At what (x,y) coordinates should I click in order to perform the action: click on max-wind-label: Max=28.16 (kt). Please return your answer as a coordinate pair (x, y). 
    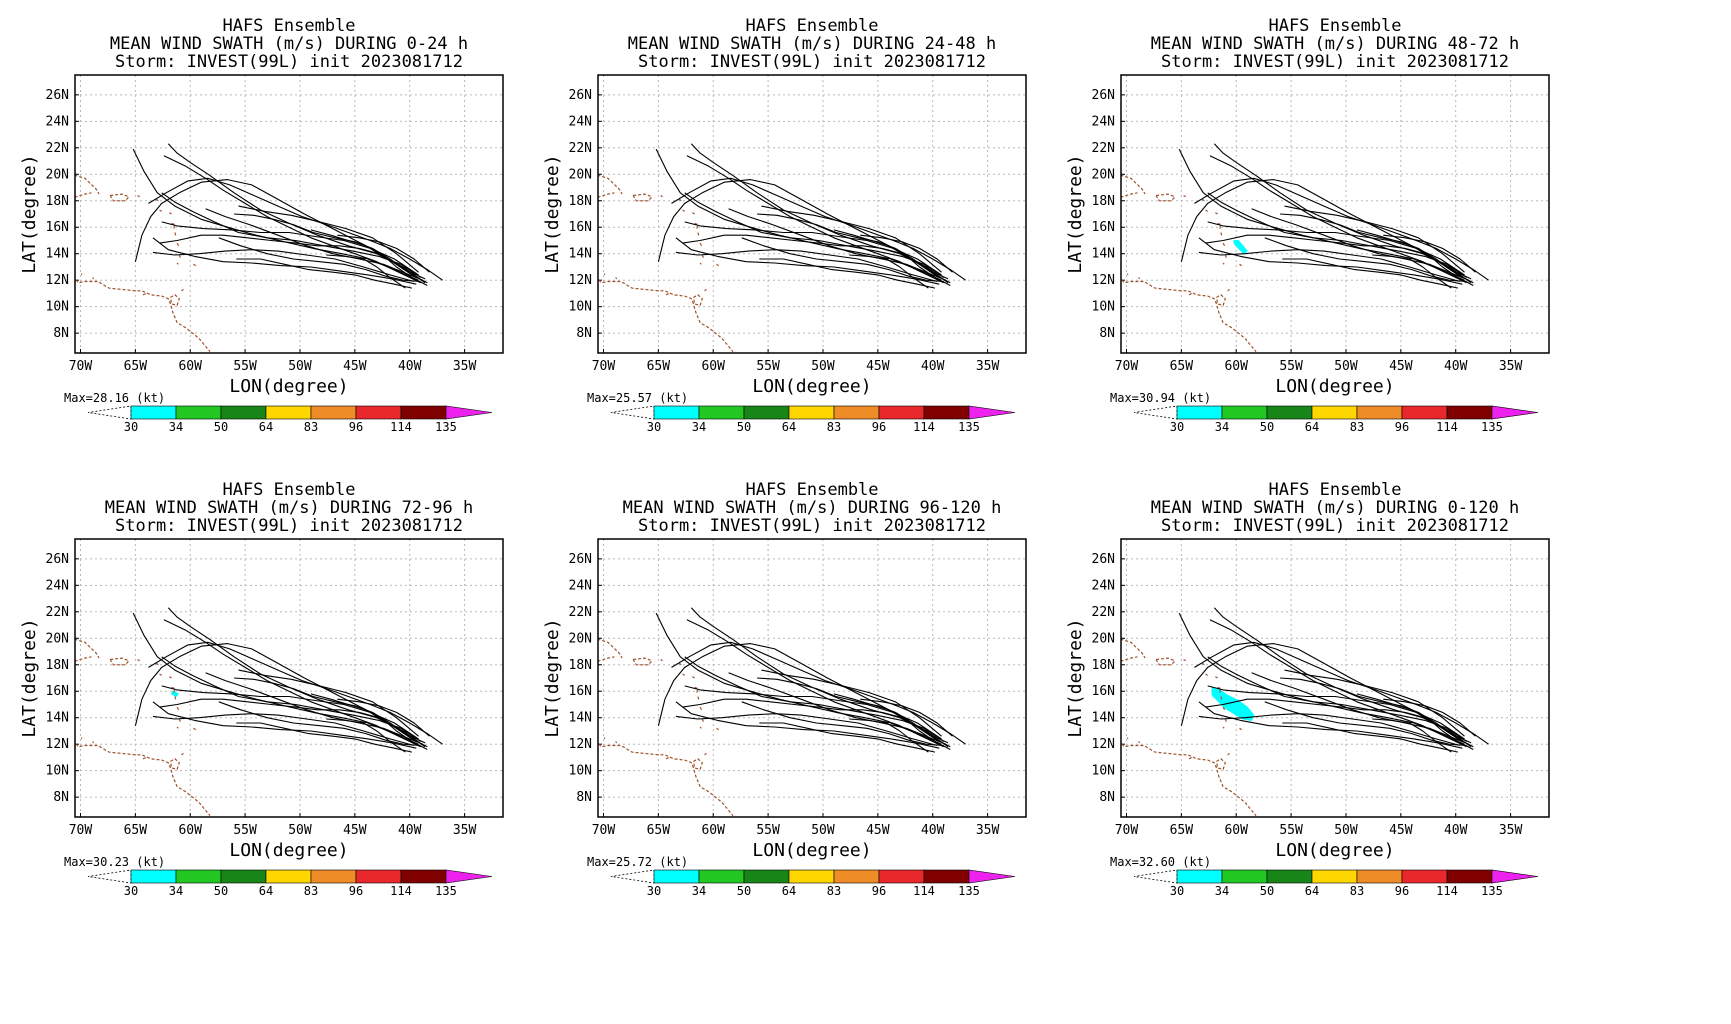
    Looking at the image, I should click on (114, 398).